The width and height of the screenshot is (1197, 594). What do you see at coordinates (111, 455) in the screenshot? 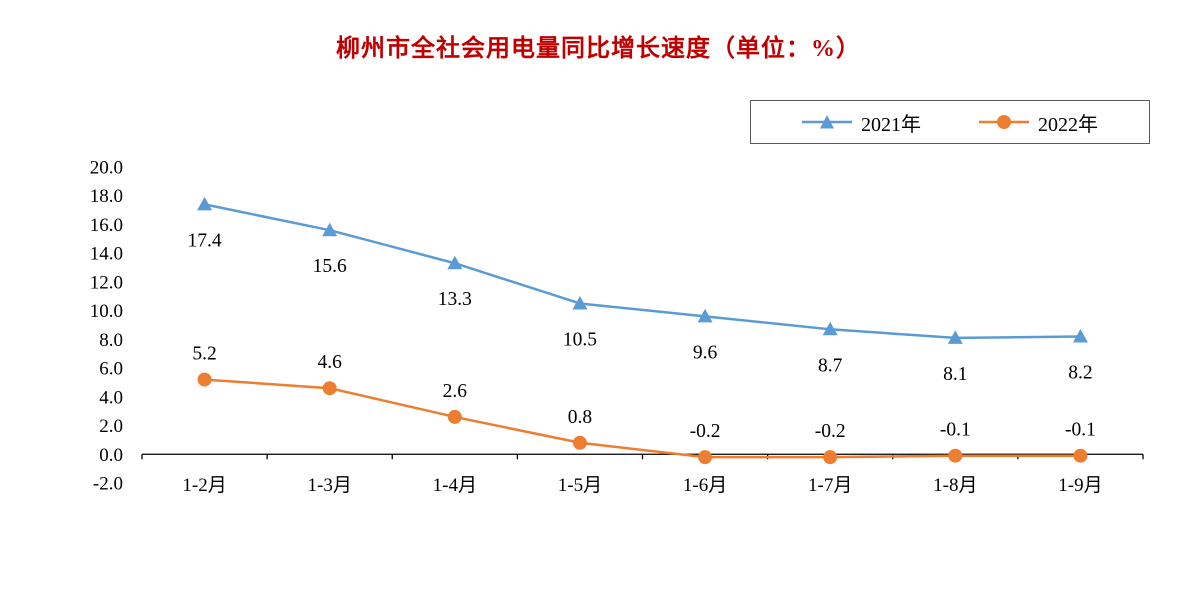
I see `y-axis-tick-label: 0.0` at bounding box center [111, 455].